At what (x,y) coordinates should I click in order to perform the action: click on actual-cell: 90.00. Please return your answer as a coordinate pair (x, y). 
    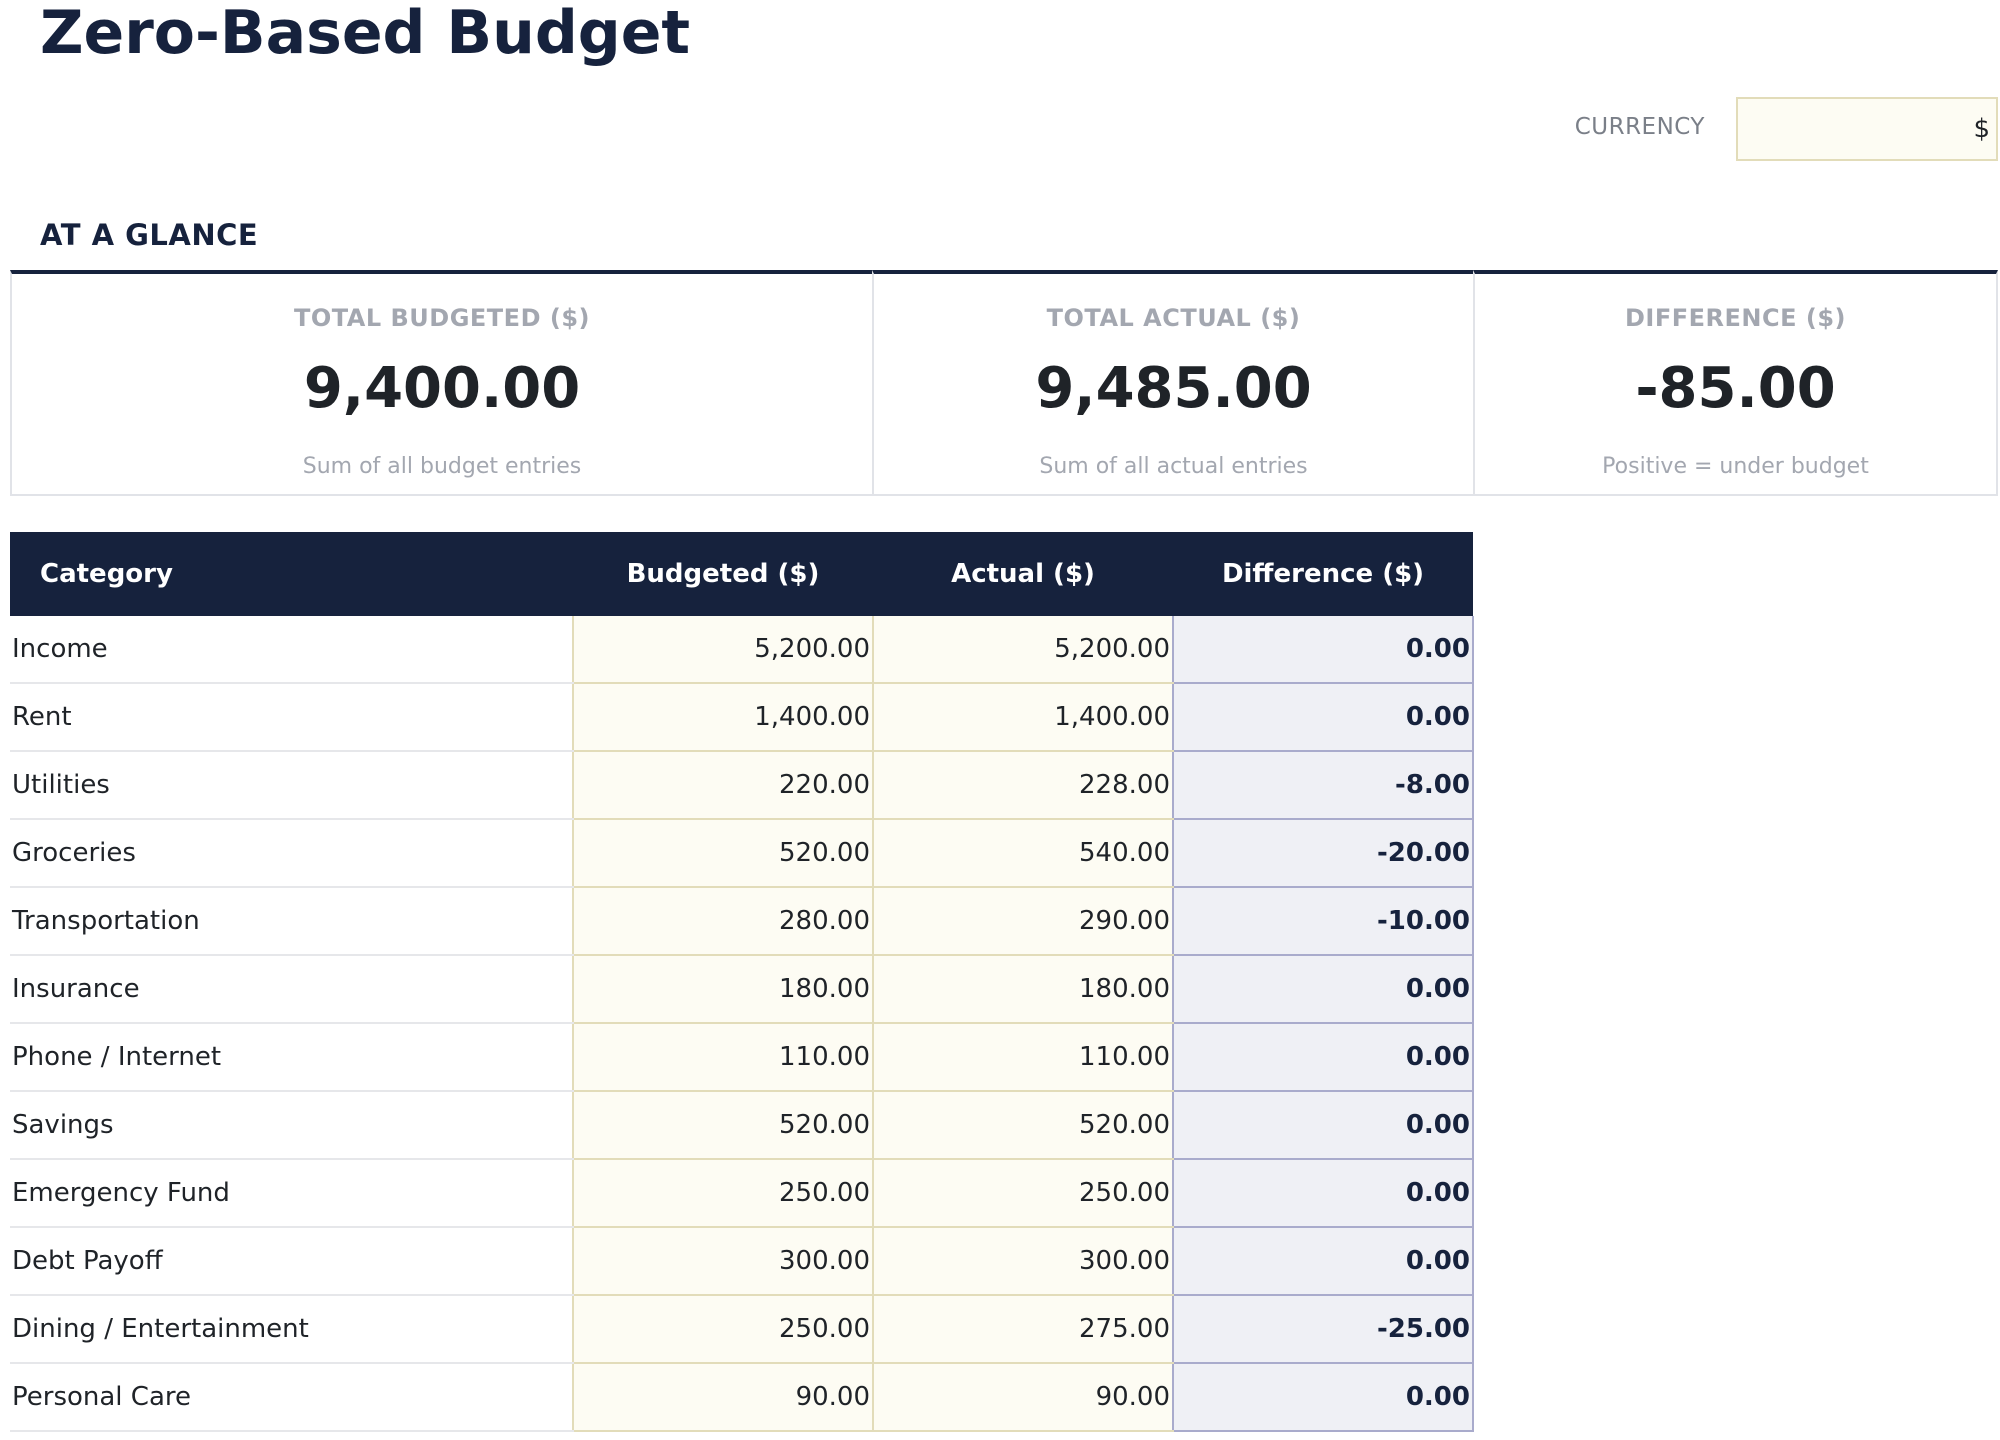
    Looking at the image, I should click on (1022, 1397).